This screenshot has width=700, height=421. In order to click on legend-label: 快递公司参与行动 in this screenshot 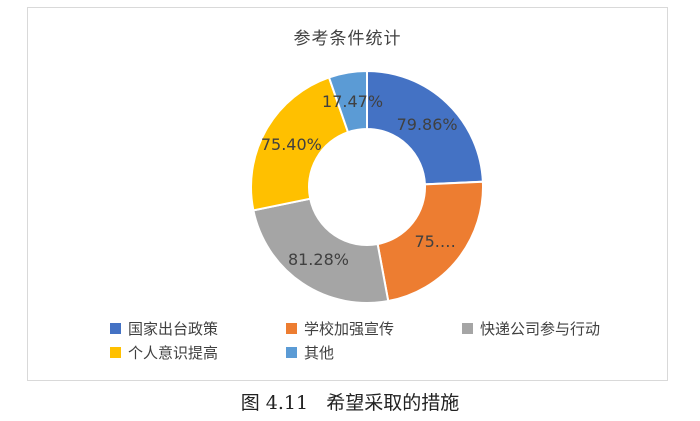, I will do `click(540, 329)`.